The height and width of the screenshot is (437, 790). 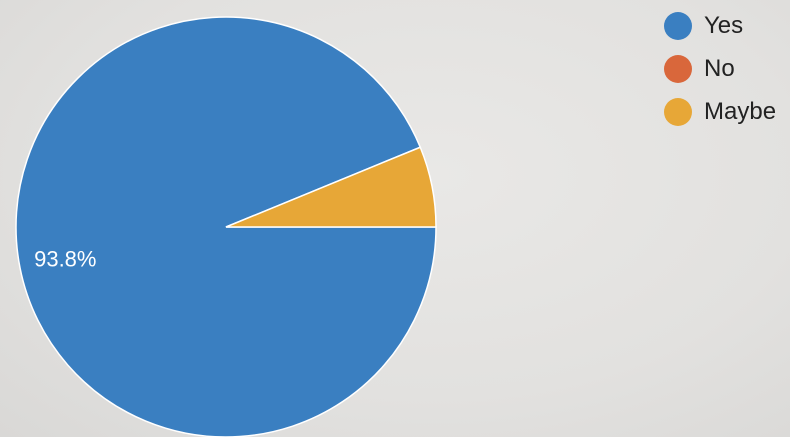 I want to click on legend-item-maybe: Maybe, so click(x=720, y=111).